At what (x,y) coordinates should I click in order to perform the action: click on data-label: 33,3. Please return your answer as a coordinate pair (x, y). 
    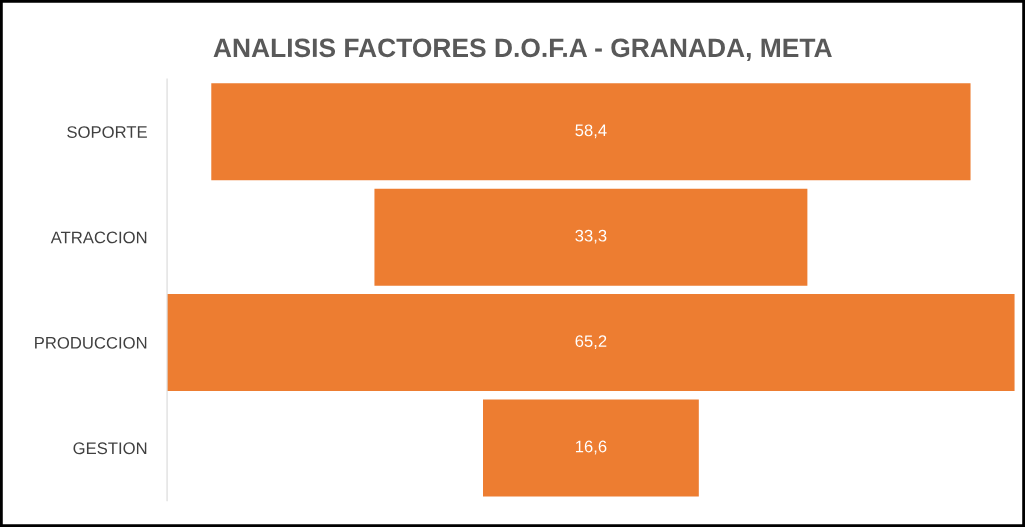
    Looking at the image, I should click on (591, 236).